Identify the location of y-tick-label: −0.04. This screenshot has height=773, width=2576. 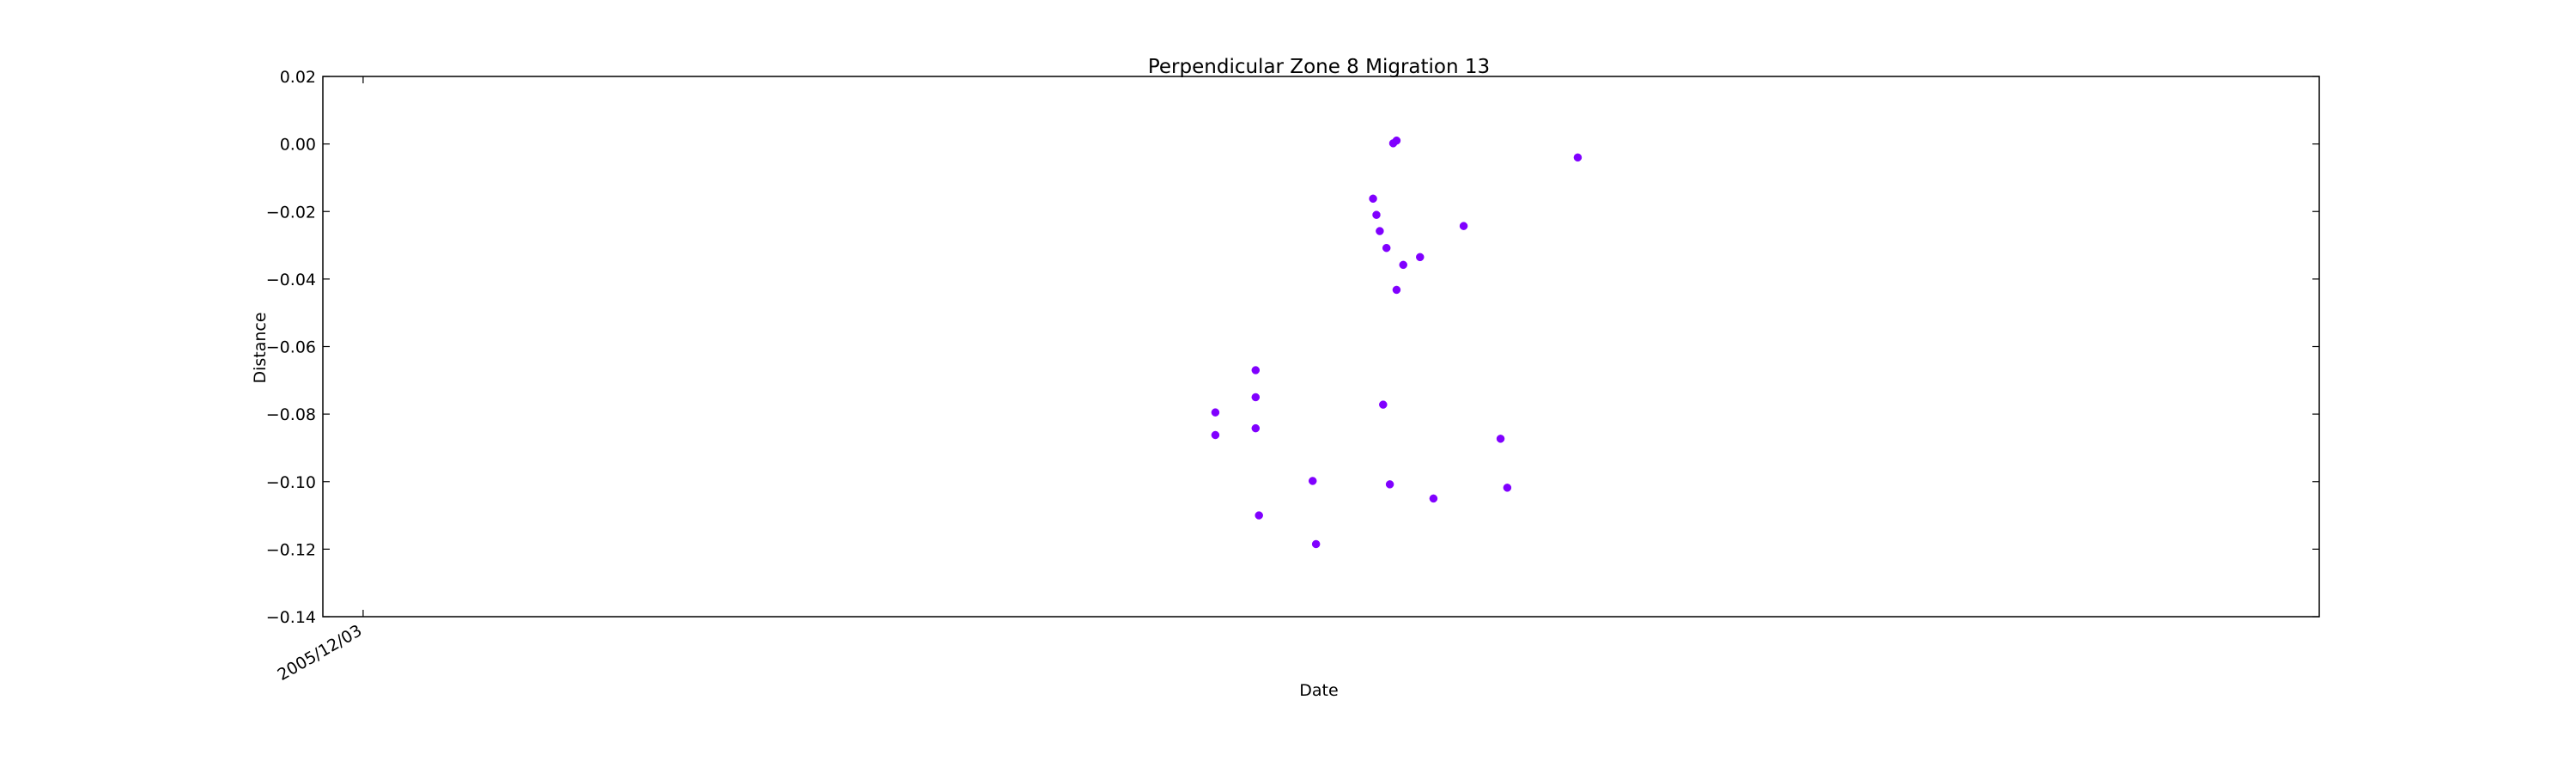
(291, 280).